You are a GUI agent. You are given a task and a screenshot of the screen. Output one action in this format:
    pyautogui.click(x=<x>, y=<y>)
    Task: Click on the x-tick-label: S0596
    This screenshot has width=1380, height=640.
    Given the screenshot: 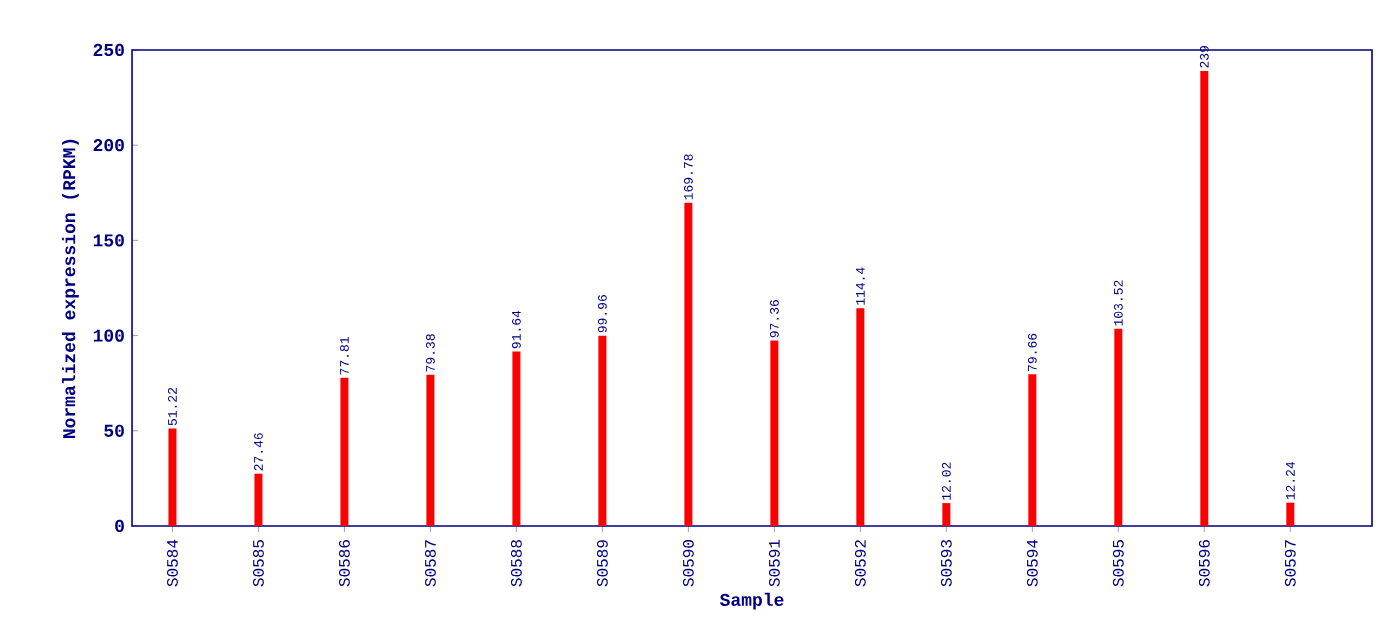 What is the action you would take?
    pyautogui.click(x=1204, y=563)
    